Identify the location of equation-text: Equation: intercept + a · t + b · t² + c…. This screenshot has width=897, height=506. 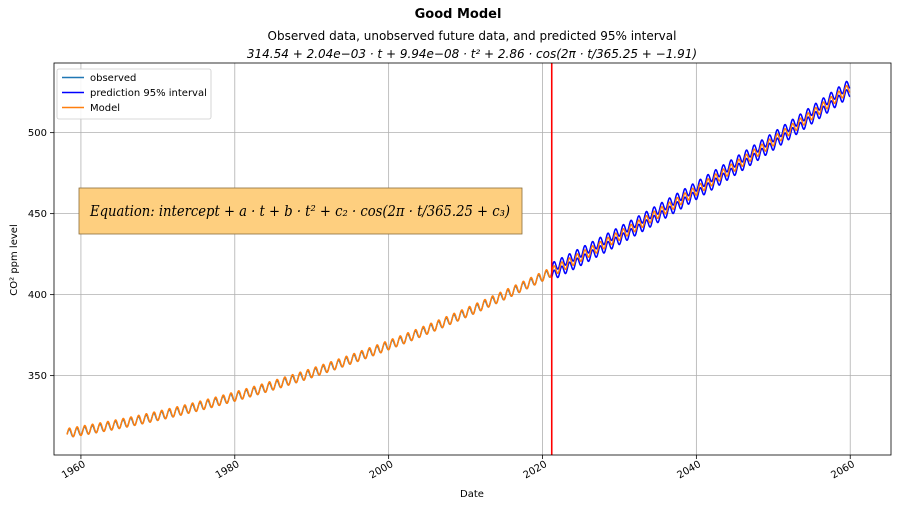
(299, 211).